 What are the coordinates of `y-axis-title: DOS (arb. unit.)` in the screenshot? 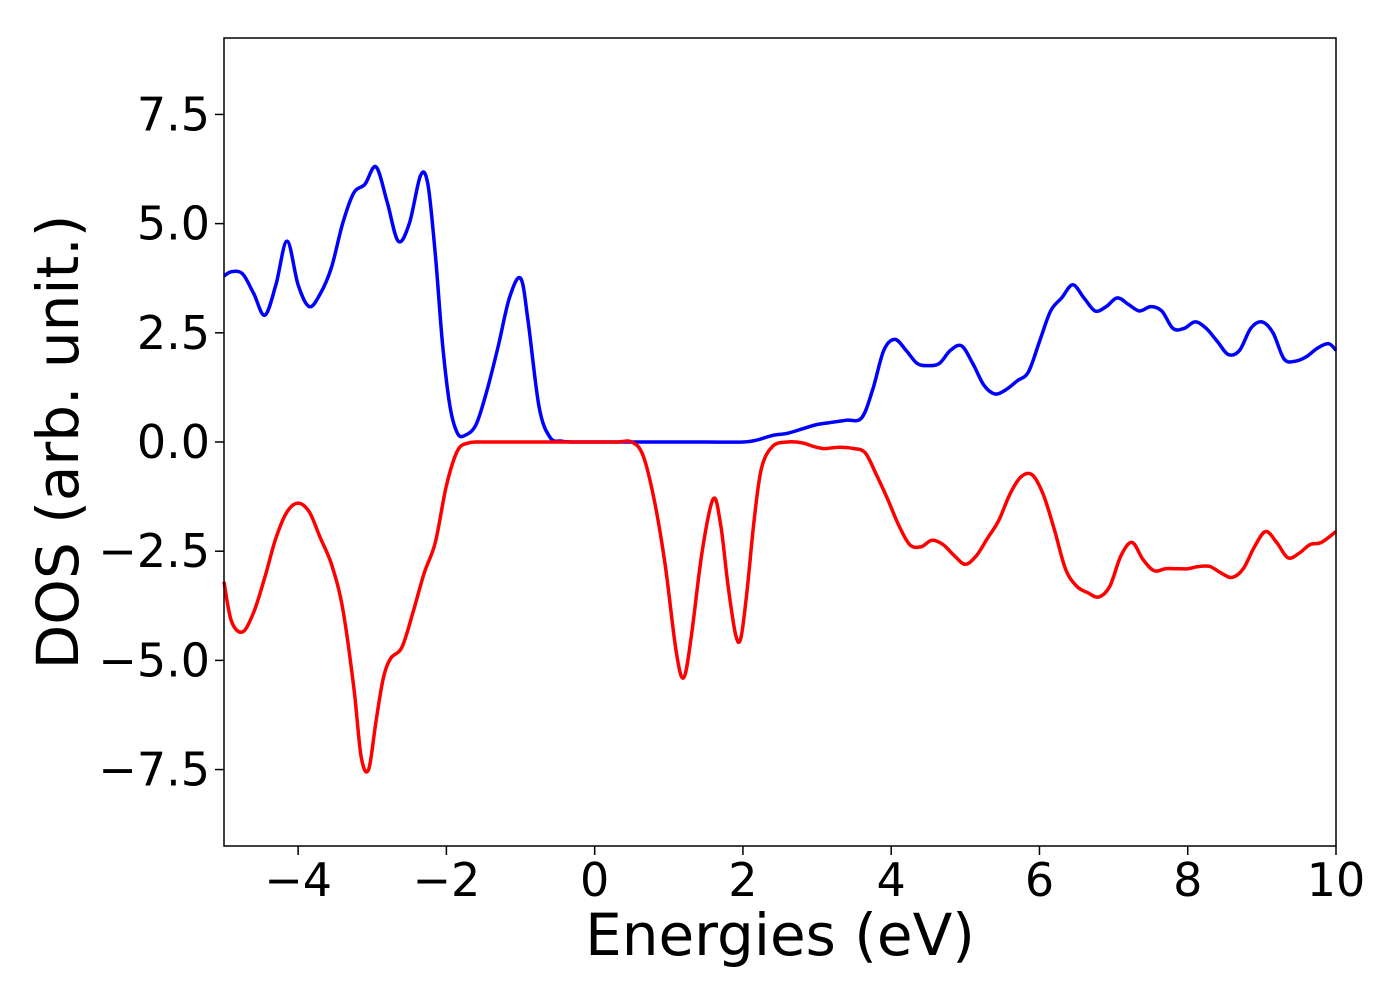 It's located at (58, 442).